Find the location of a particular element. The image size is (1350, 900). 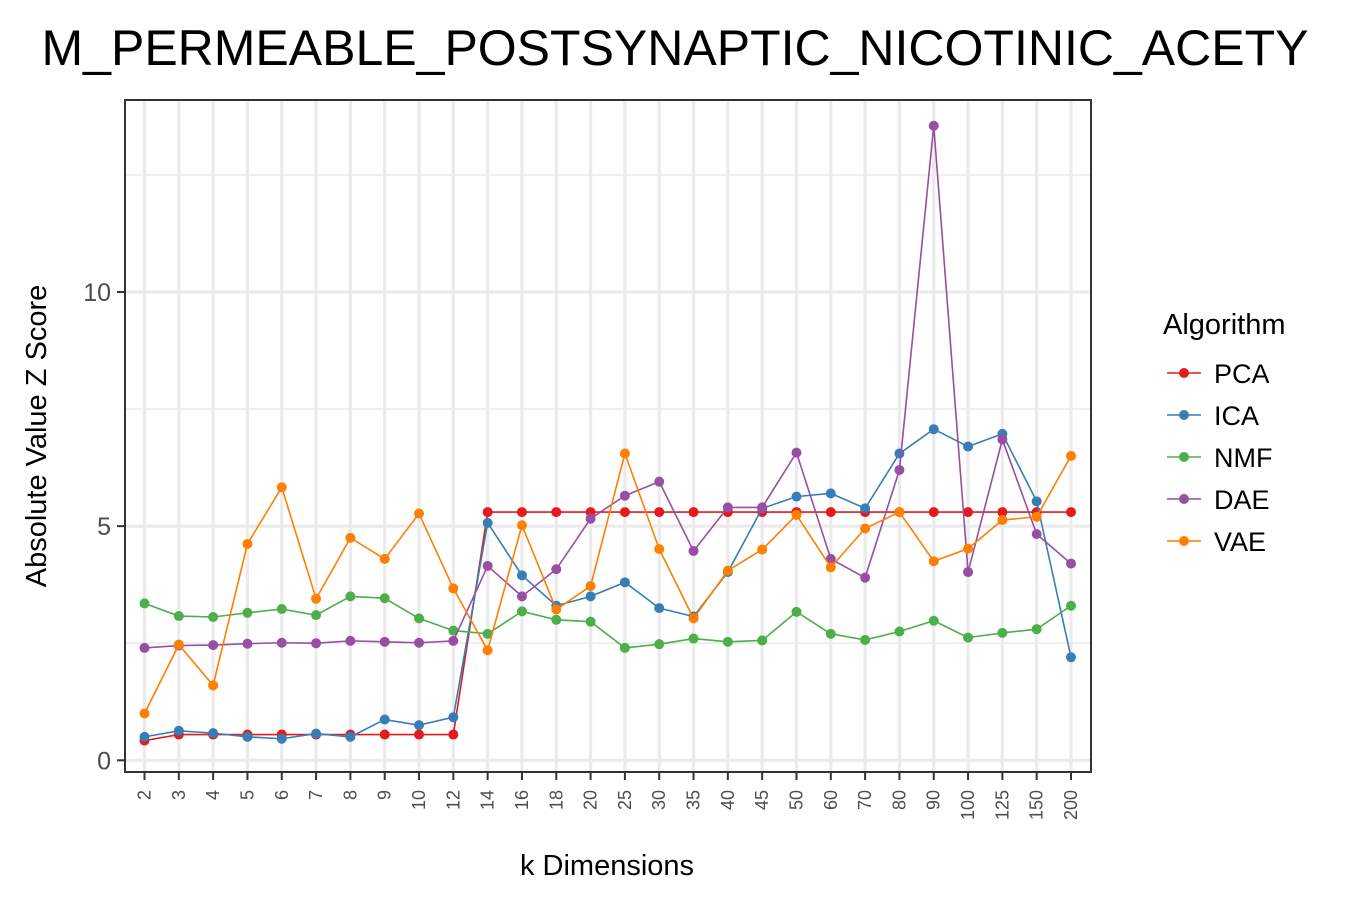

x-tick-label: 16 is located at coordinates (522, 800).